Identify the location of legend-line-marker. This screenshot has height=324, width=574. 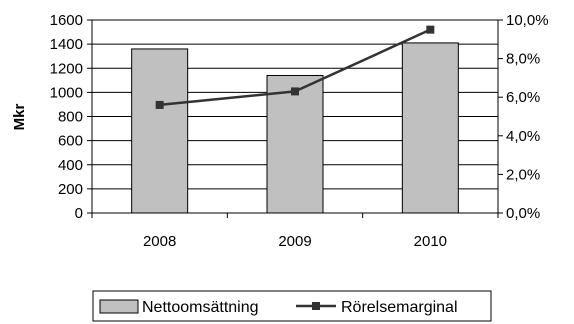
(316, 306).